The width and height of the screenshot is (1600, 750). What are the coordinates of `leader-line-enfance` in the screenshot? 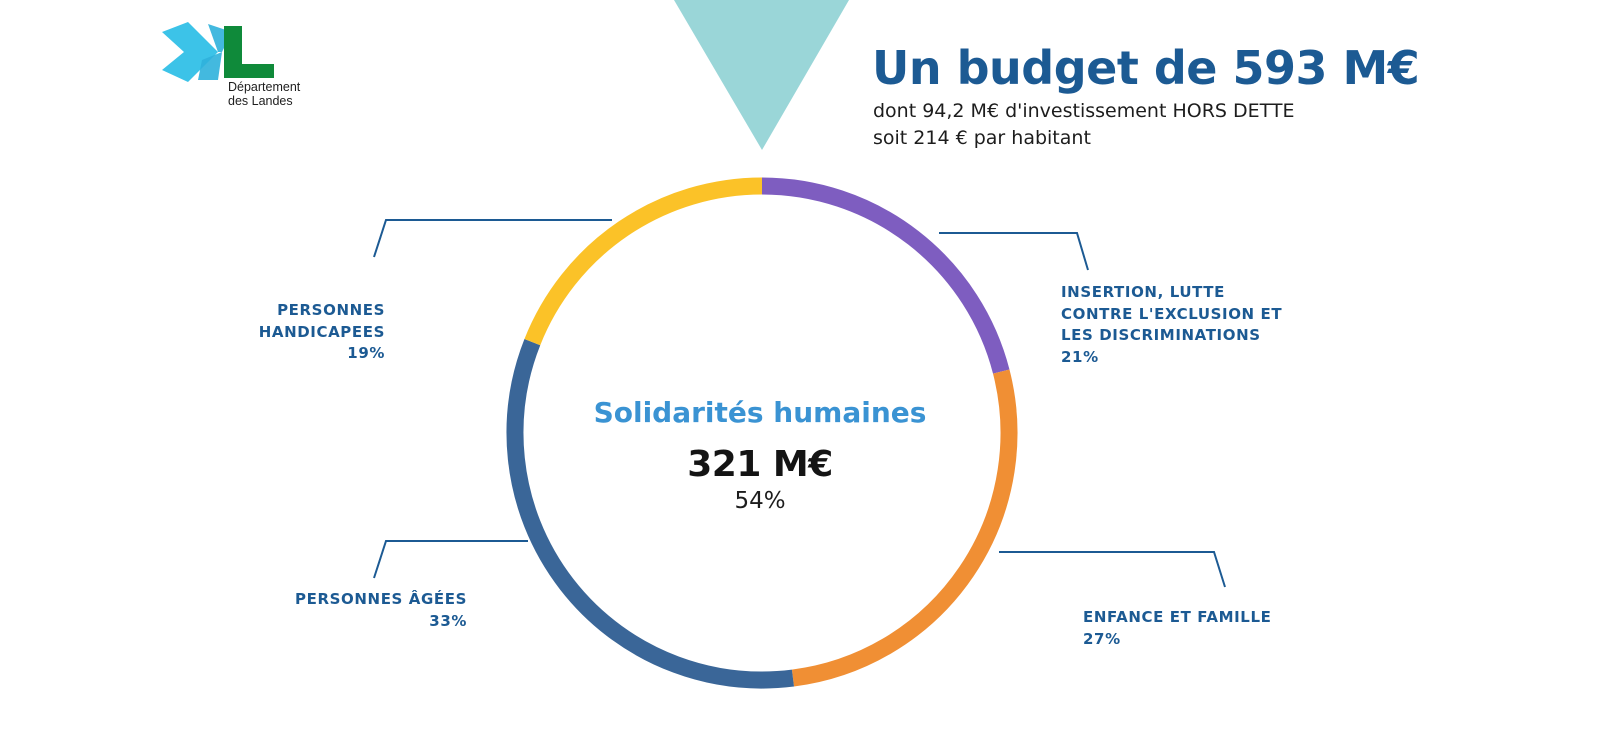 It's located at (1112, 569).